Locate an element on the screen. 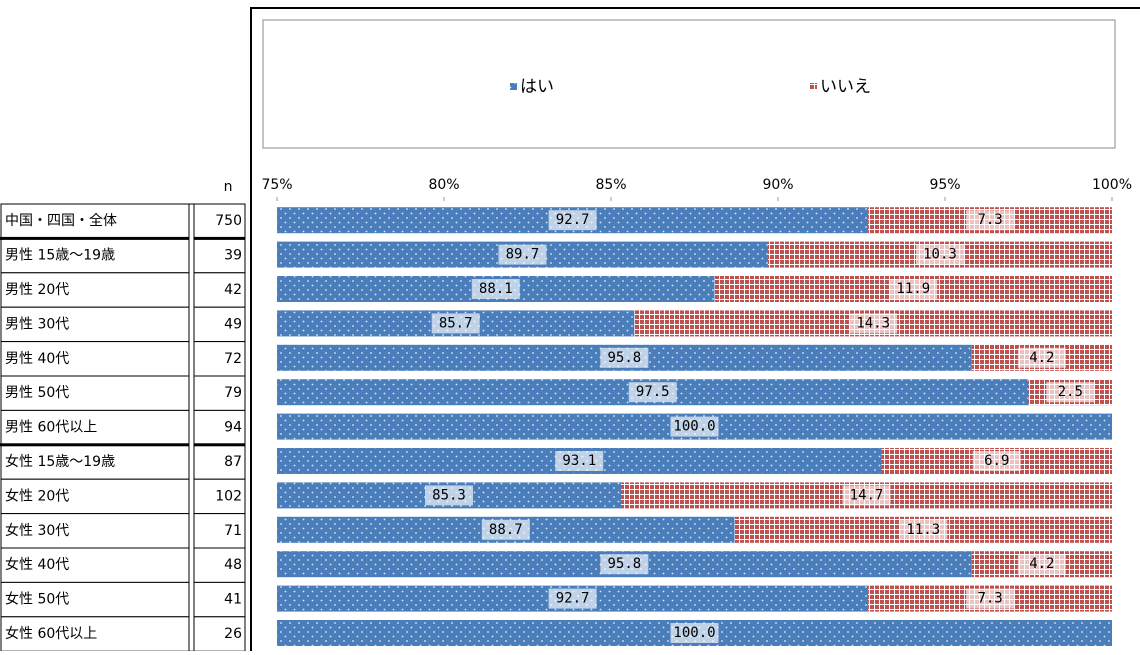 This screenshot has width=1140, height=655. value-label: 2.5 is located at coordinates (1070, 392).